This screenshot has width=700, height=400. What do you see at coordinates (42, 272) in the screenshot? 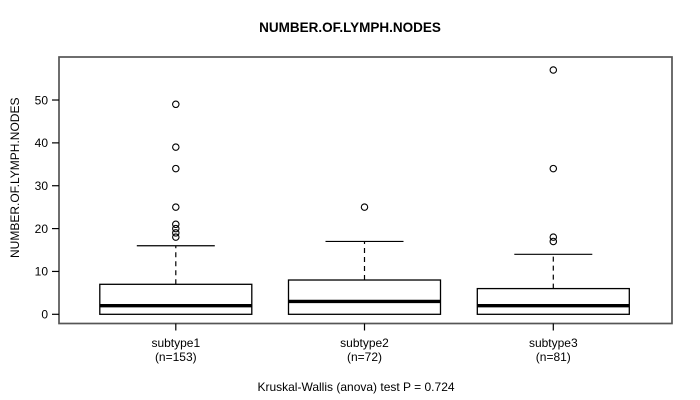
I see `y-tick-label: 10` at bounding box center [42, 272].